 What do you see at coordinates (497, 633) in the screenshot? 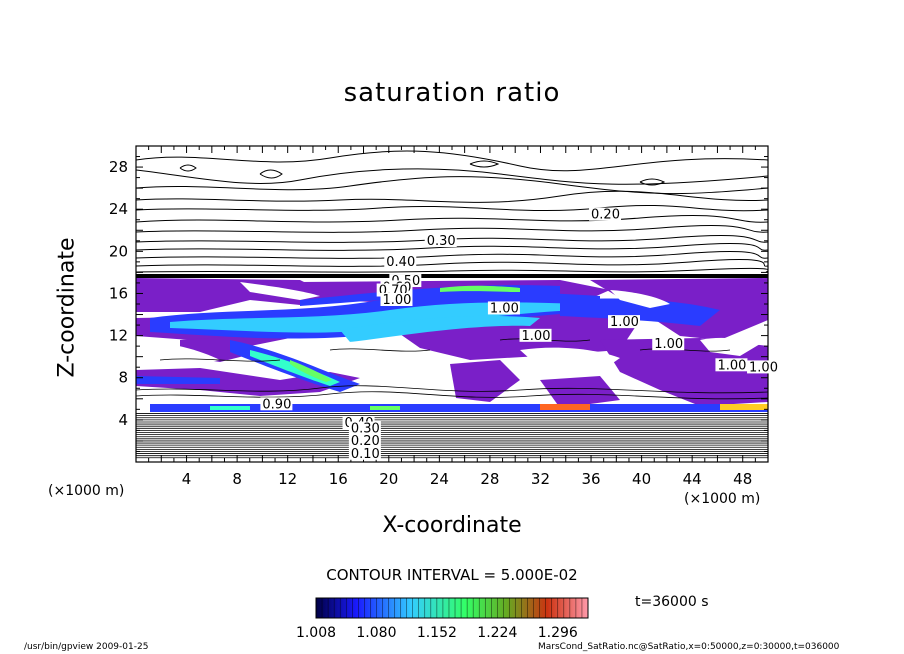
I see `colorbar-tick-label: 1.224` at bounding box center [497, 633].